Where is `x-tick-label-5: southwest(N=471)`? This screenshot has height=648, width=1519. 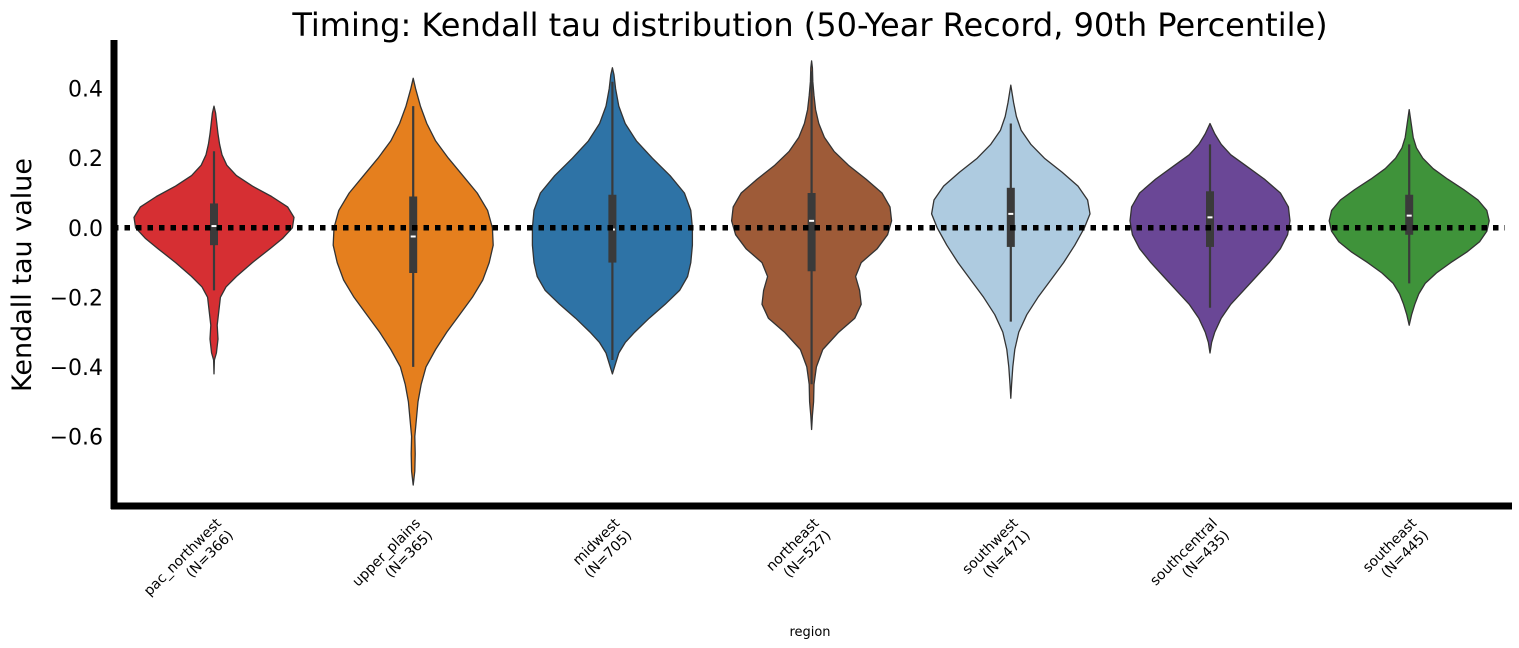 x-tick-label-5: southwest(N=471) is located at coordinates (996, 548).